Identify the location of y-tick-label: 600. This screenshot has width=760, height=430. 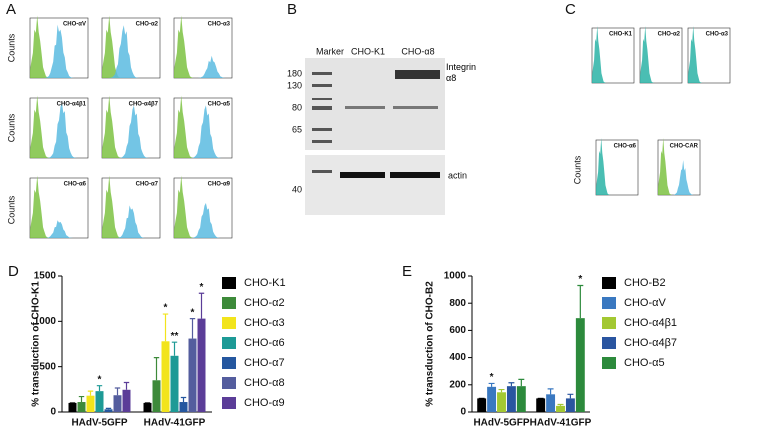
(457, 330).